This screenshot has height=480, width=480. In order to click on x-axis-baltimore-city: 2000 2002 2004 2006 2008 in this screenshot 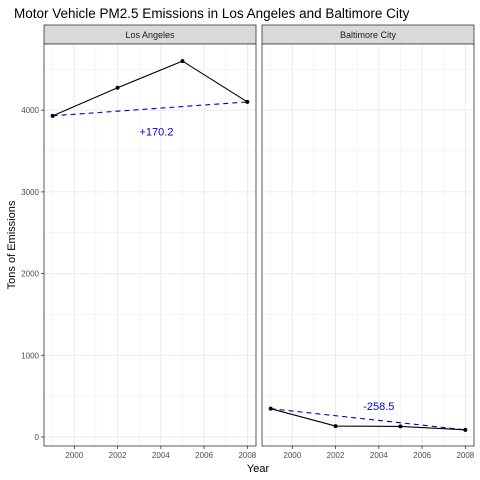, I will do `click(379, 453)`.